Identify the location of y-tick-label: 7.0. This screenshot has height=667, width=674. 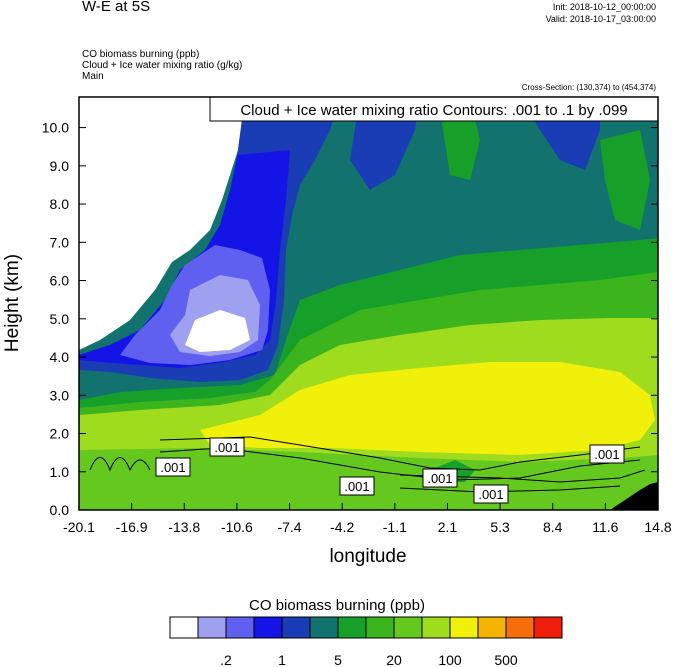
(60, 242).